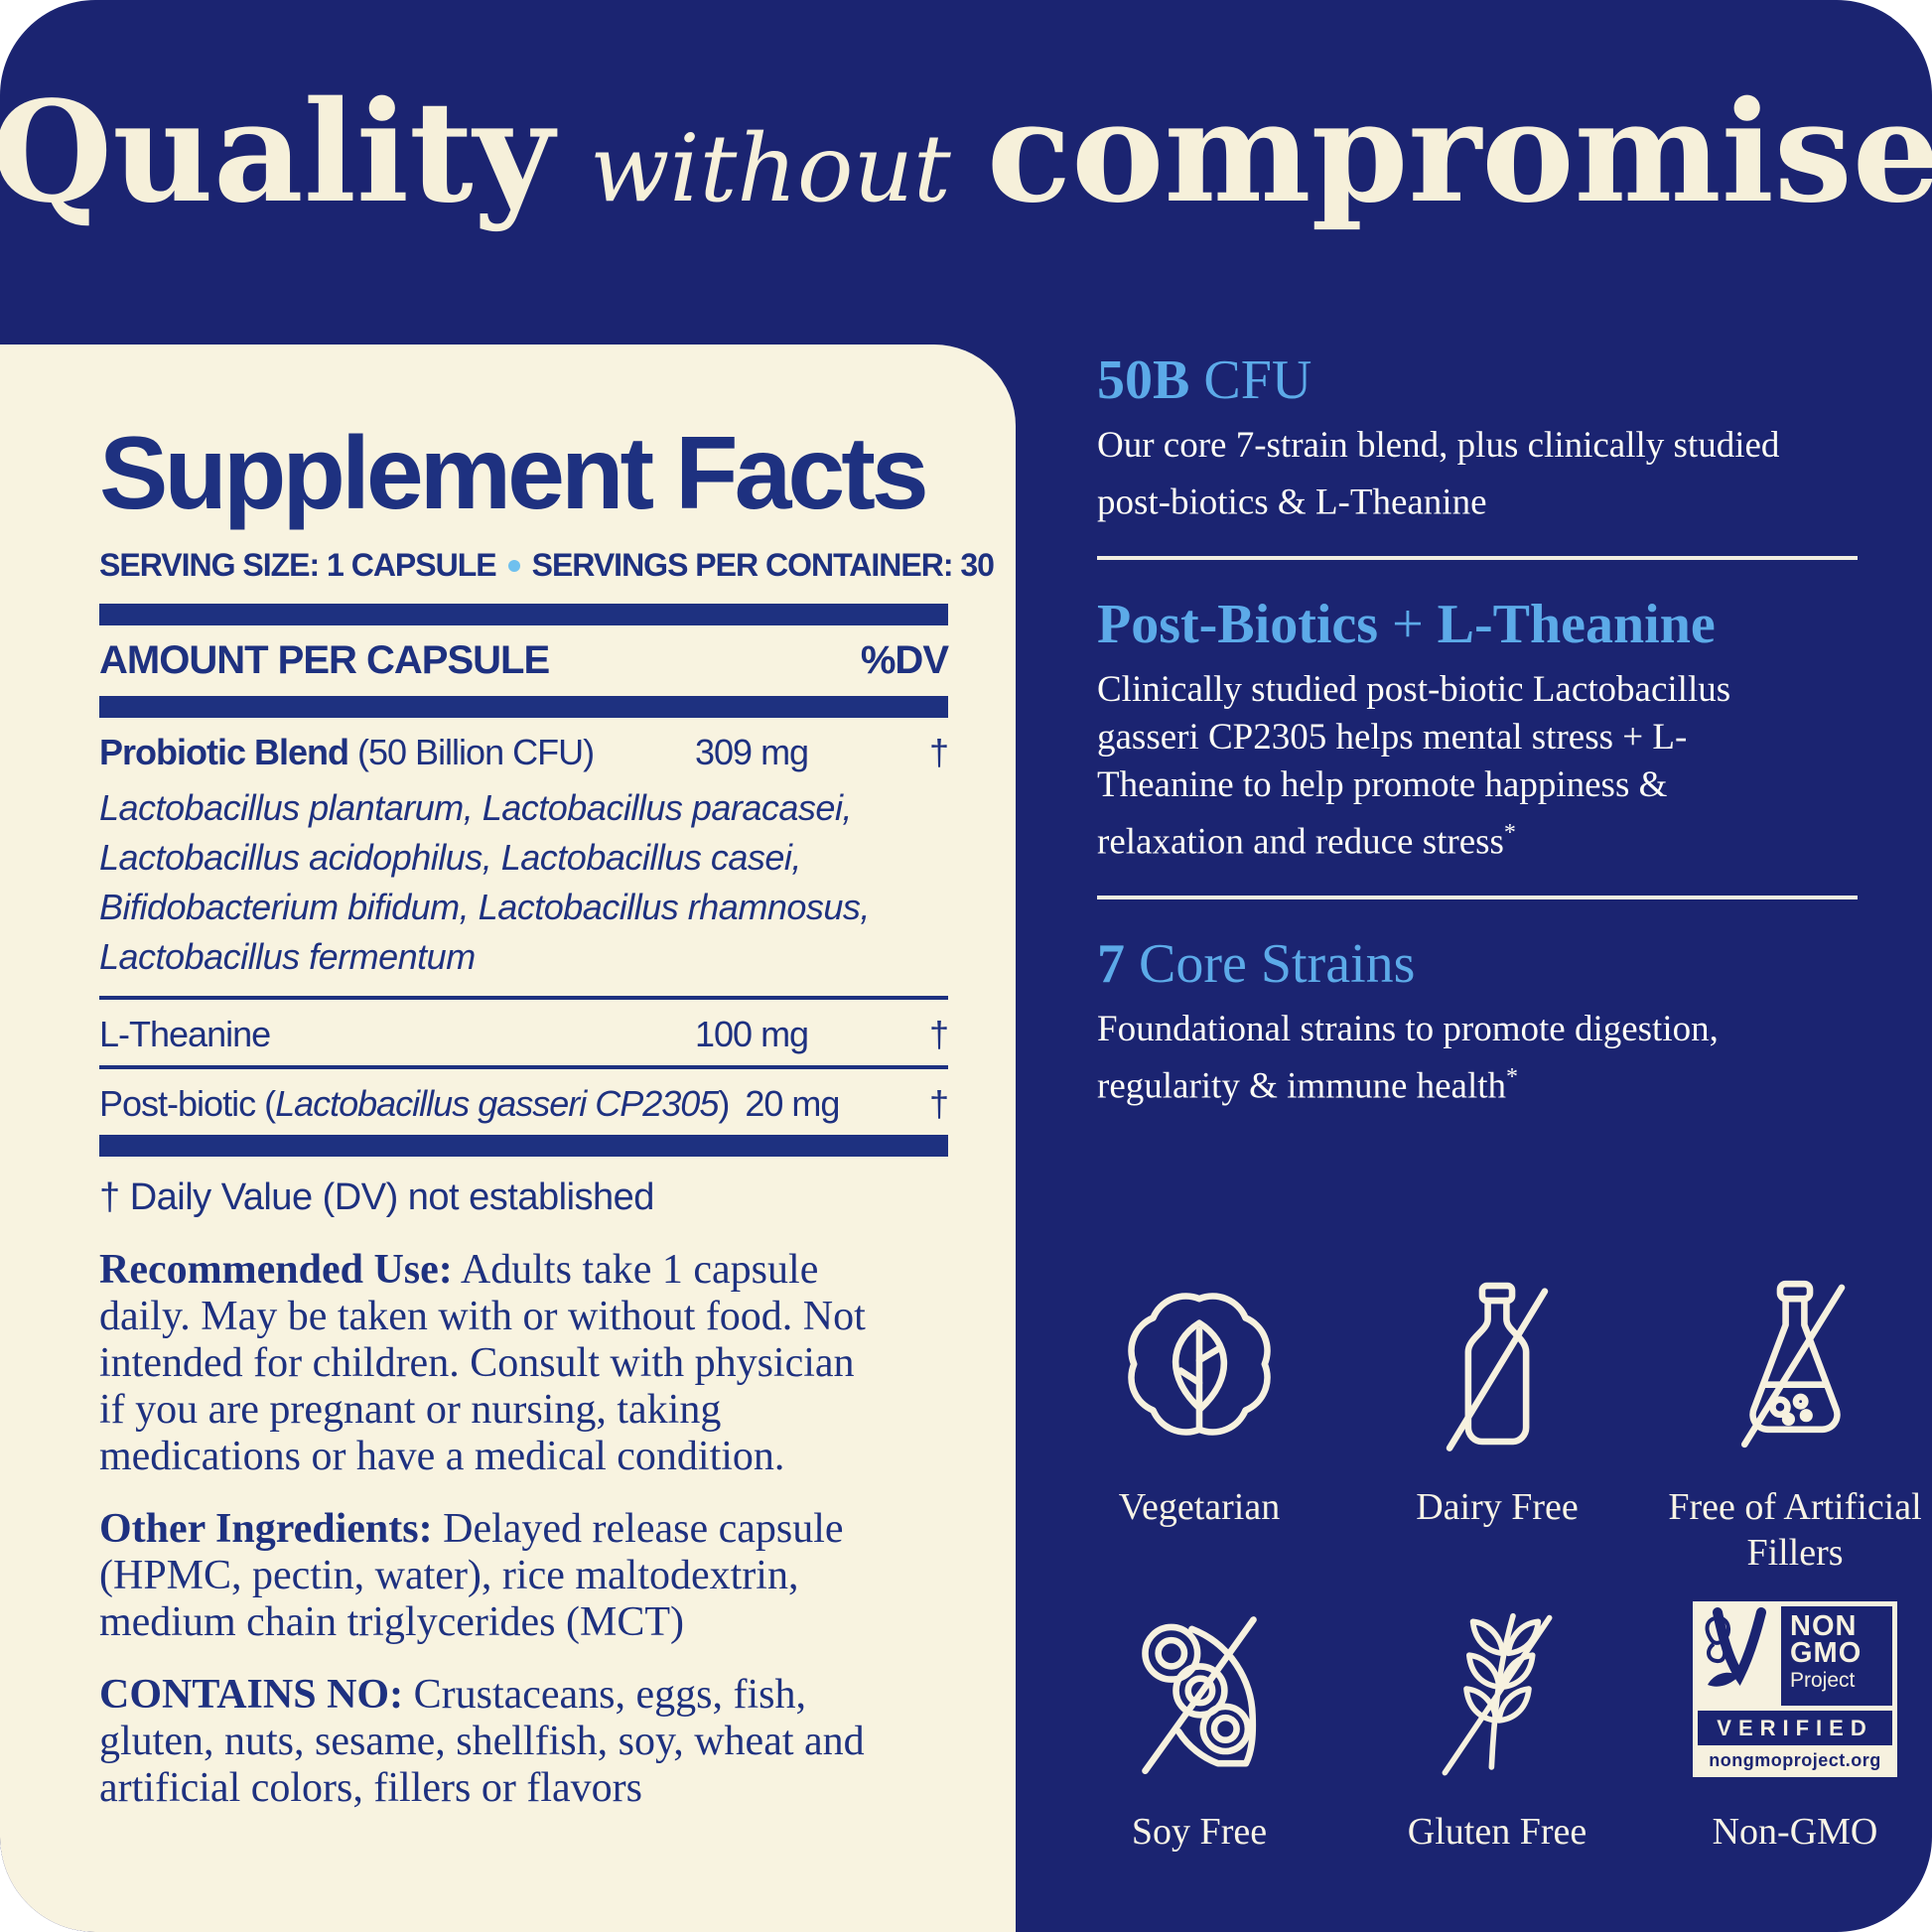  What do you see at coordinates (1257, 965) in the screenshot?
I see `benefit-heading: 7 Core Strains` at bounding box center [1257, 965].